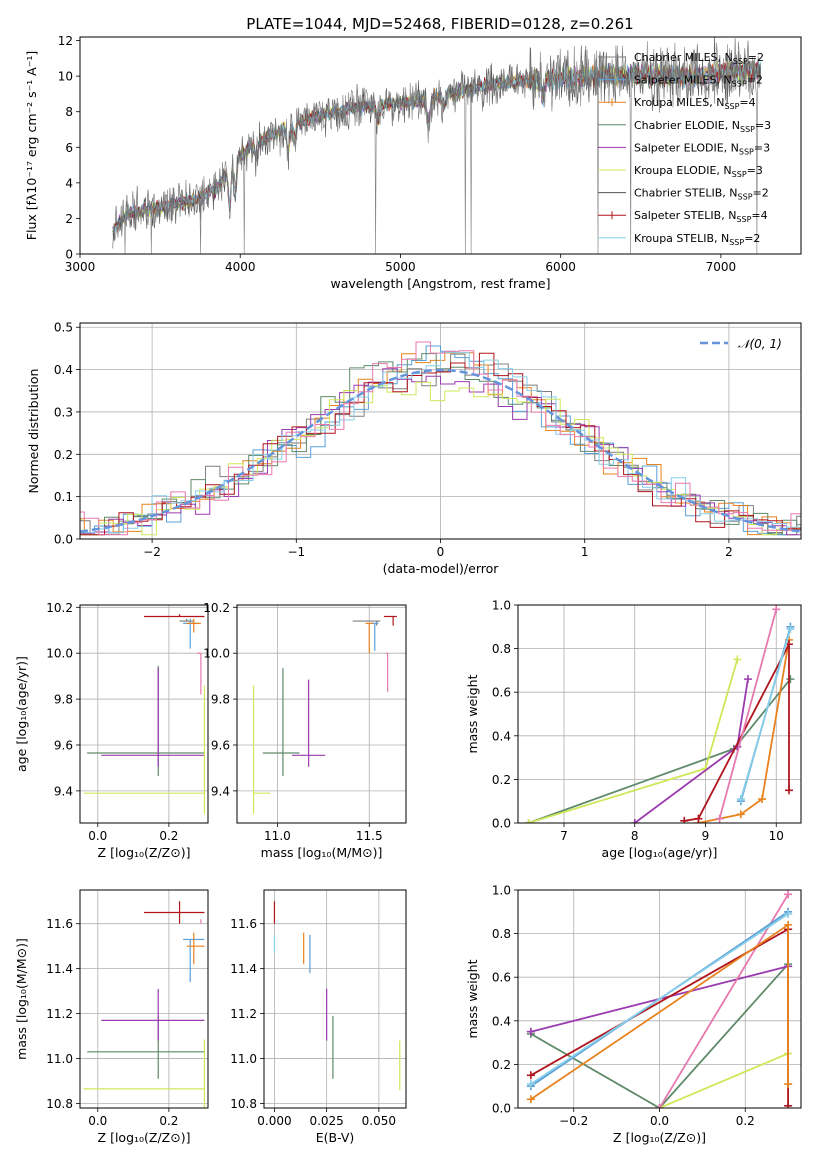 This screenshot has width=819, height=1170. I want to click on mass-weight-vs-age-ylabel: mass weight, so click(472, 713).